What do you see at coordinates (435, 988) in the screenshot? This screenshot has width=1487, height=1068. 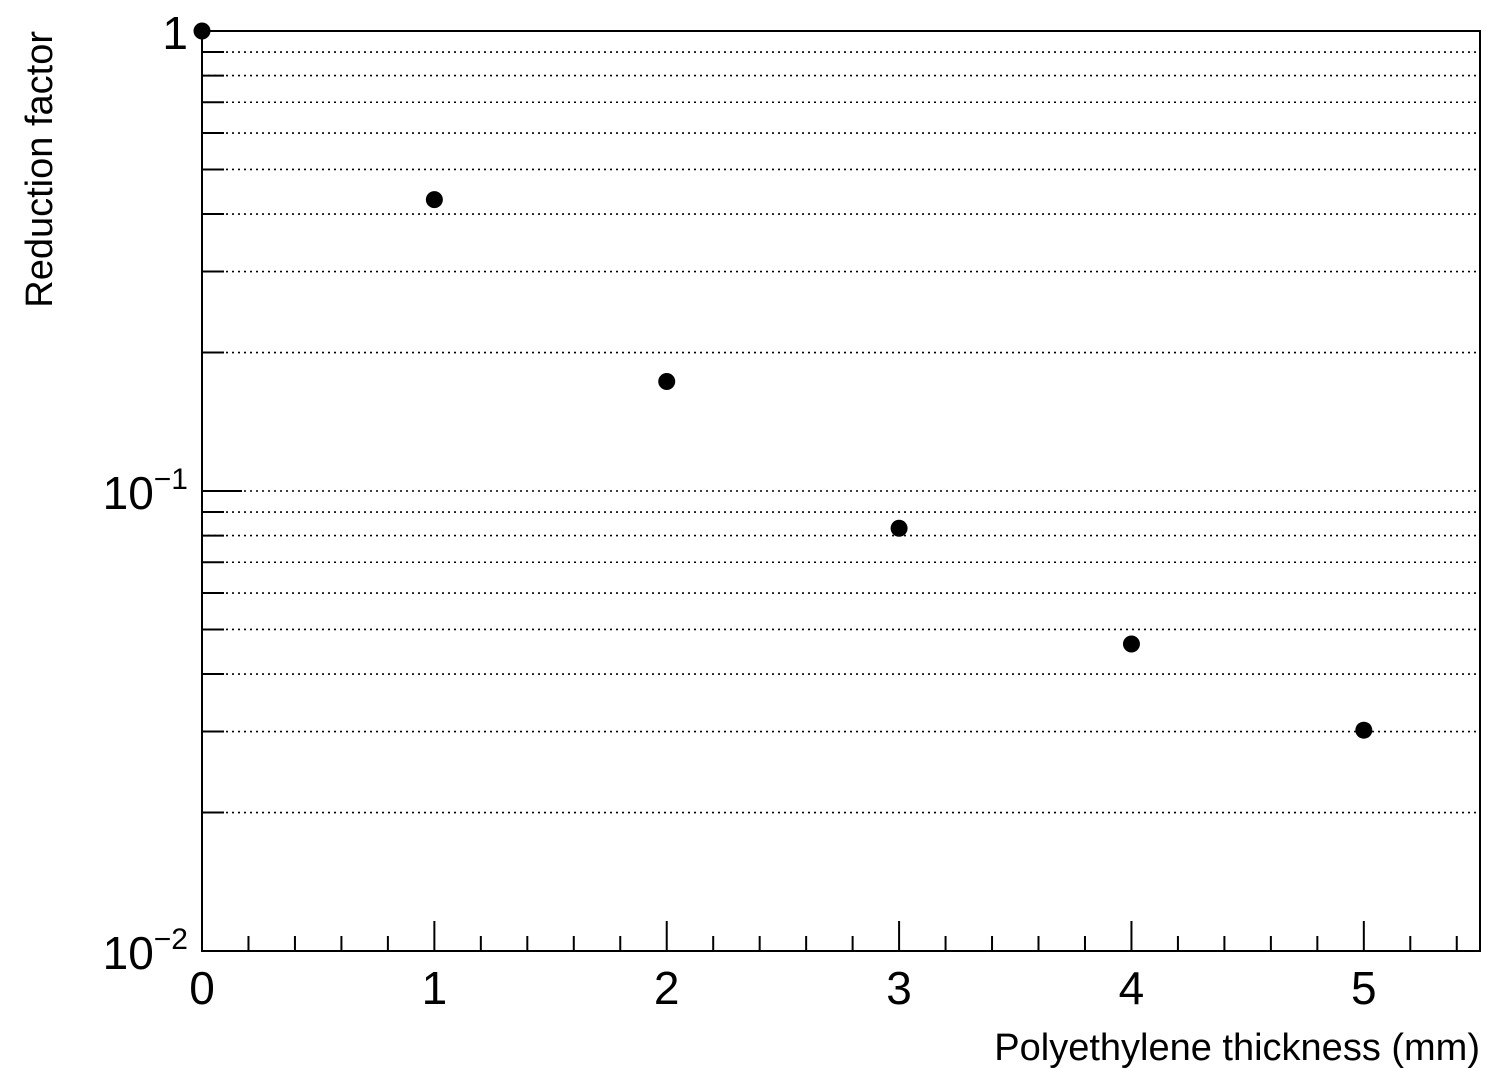 I see `x-tick-label: 1` at bounding box center [435, 988].